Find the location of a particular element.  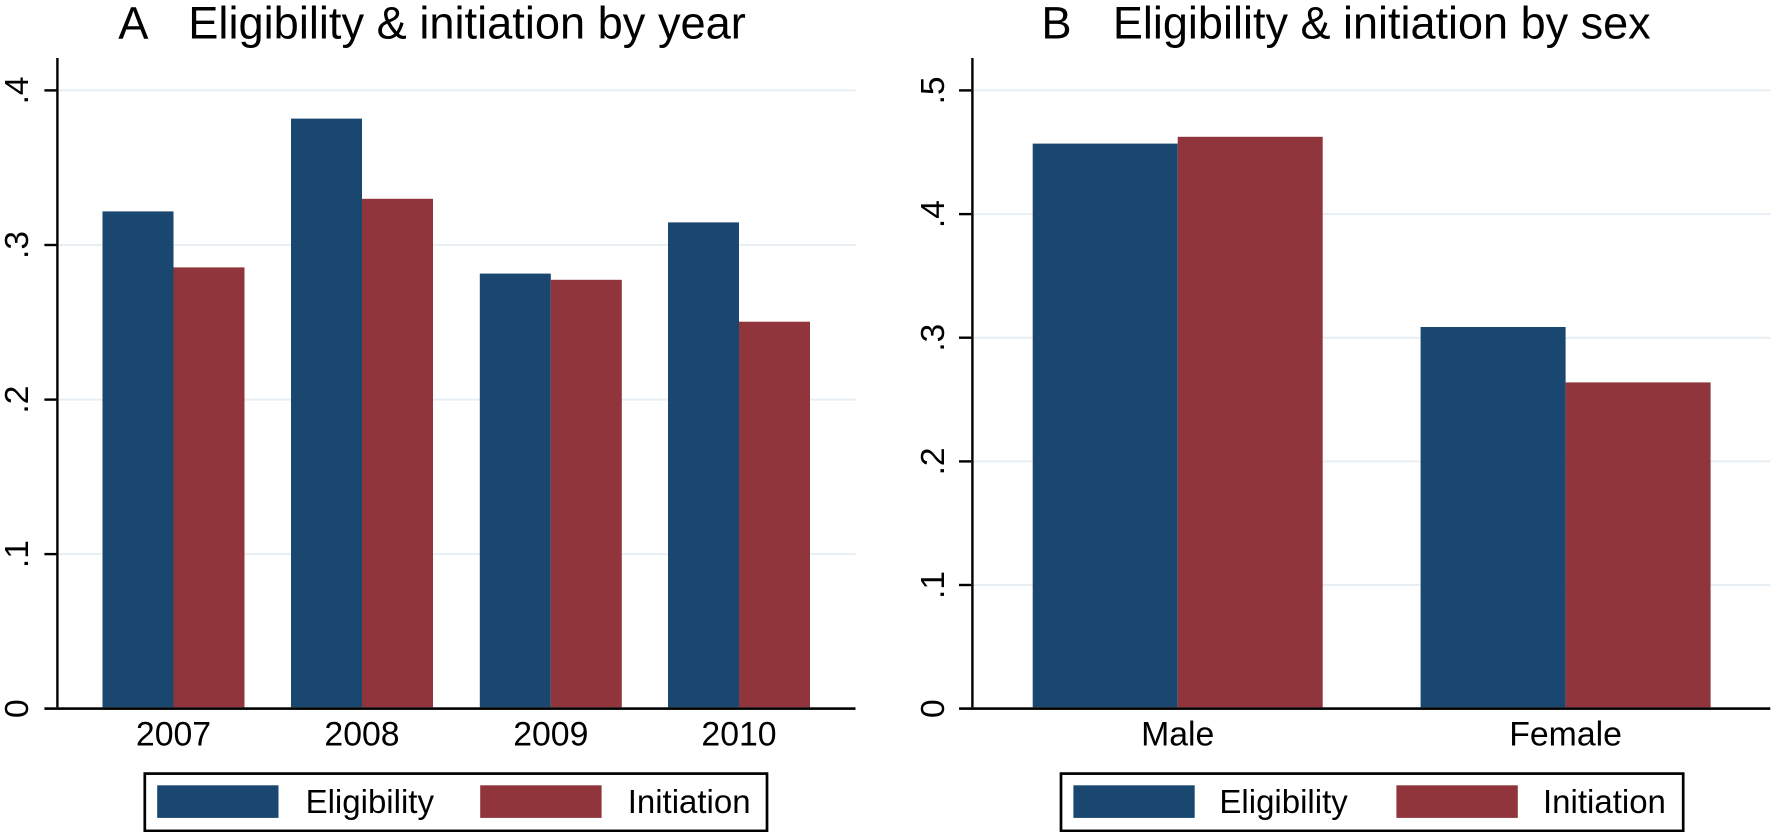

svg-text: 2009 is located at coordinates (550, 735).